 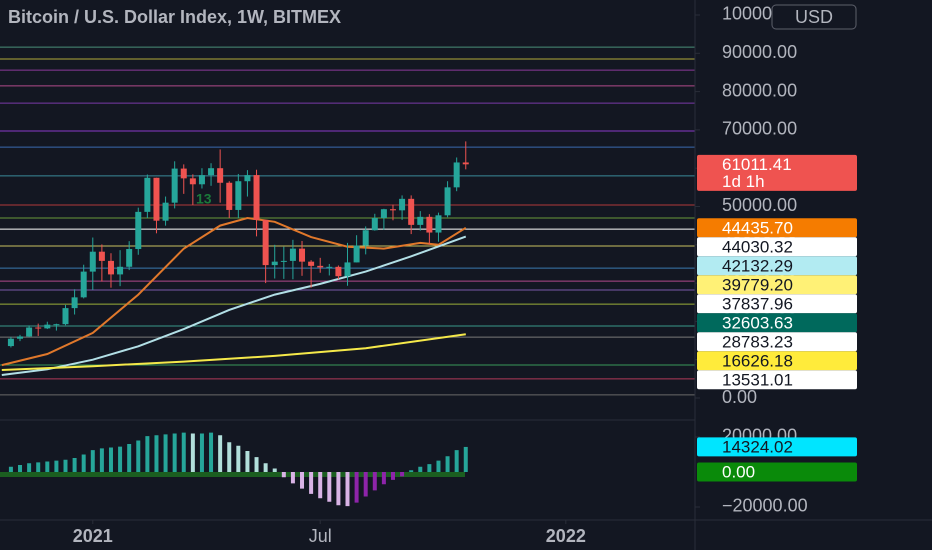 What do you see at coordinates (757, 322) in the screenshot?
I see `price-label: 32603.63` at bounding box center [757, 322].